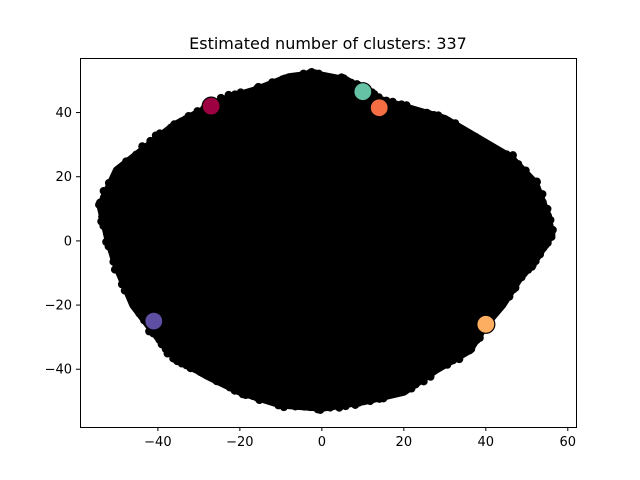 The image size is (640, 480). Describe the element at coordinates (328, 43) in the screenshot. I see `chart-title: Estimated number of clusters: 337` at that location.